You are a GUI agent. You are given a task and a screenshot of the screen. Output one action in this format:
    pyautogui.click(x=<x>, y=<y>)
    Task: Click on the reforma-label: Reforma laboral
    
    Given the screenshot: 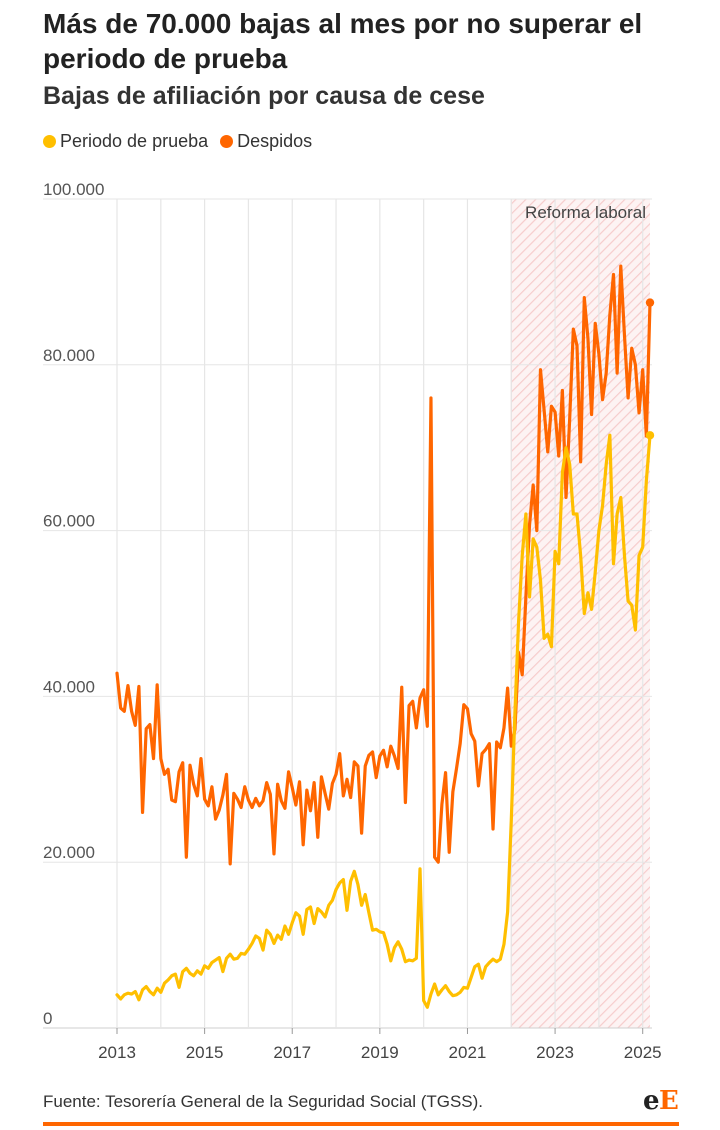 What is the action you would take?
    pyautogui.click(x=585, y=212)
    